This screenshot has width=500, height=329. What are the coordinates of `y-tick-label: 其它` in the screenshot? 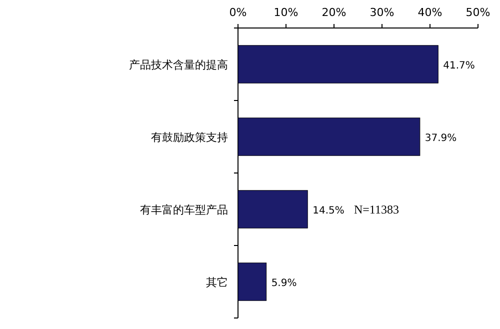 It's located at (217, 282).